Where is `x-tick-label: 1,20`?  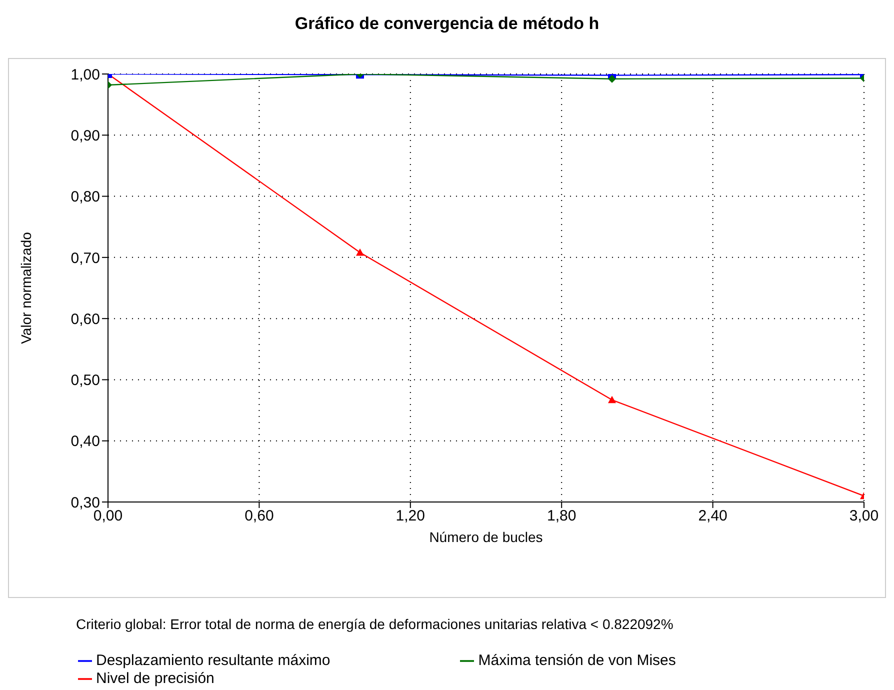 x-tick-label: 1,20 is located at coordinates (410, 516).